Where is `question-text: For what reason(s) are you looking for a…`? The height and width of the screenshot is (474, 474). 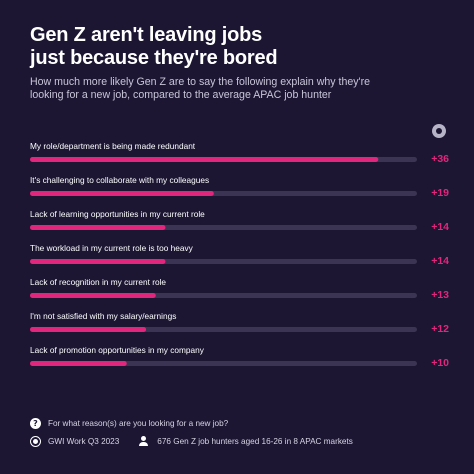 question-text: For what reason(s) are you looking for a… is located at coordinates (138, 423).